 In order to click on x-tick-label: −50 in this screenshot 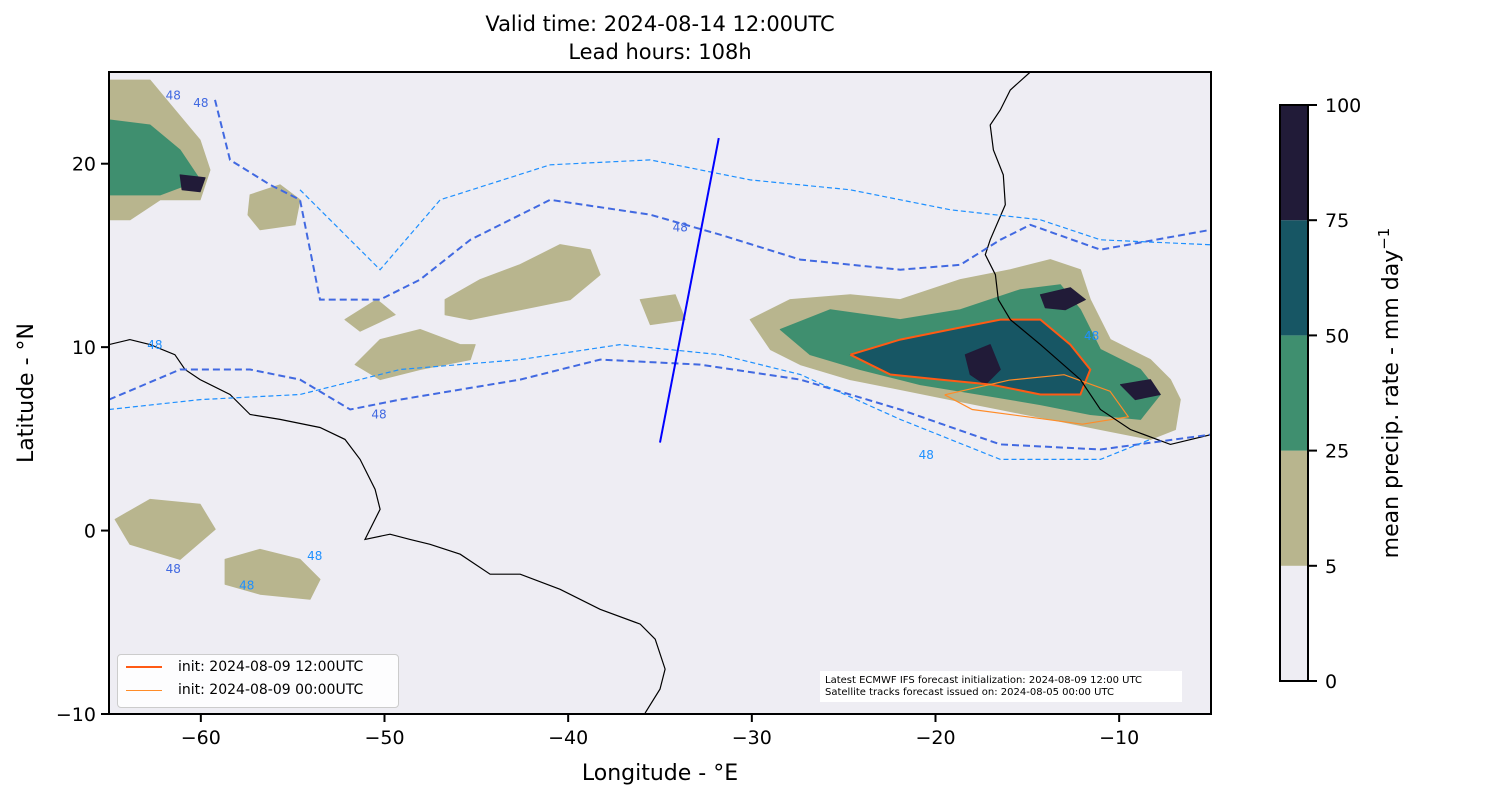, I will do `click(384, 738)`.